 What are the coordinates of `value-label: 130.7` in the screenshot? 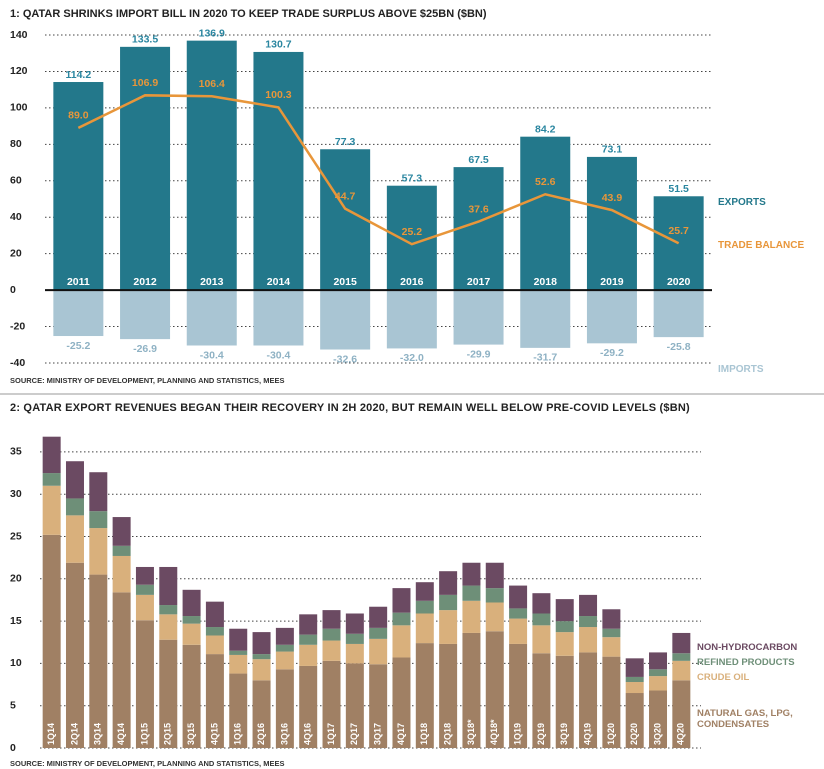 It's located at (278, 45).